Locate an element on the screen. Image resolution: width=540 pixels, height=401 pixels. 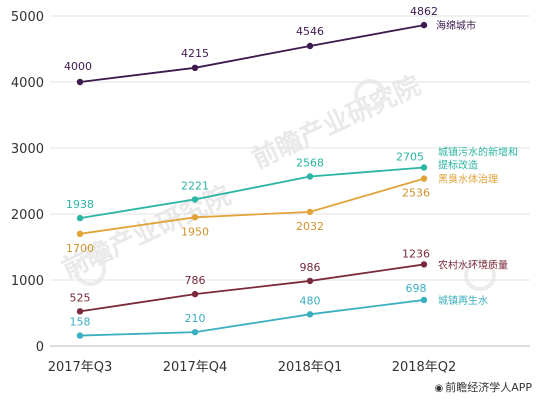
series-name-label: 农村水环境质量 is located at coordinates (473, 264).